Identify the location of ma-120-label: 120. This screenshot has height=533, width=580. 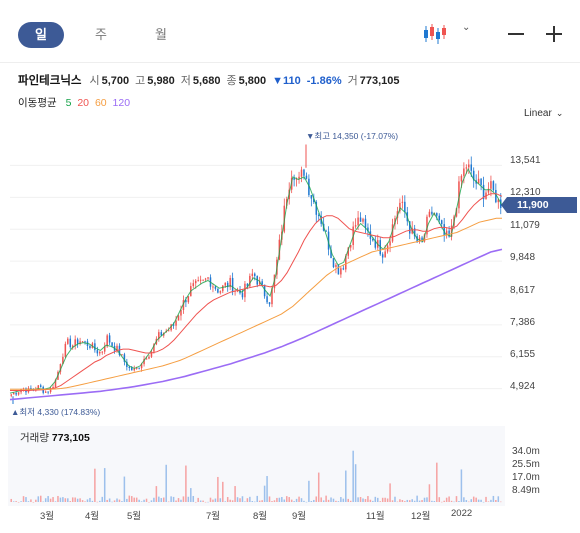
(121, 103).